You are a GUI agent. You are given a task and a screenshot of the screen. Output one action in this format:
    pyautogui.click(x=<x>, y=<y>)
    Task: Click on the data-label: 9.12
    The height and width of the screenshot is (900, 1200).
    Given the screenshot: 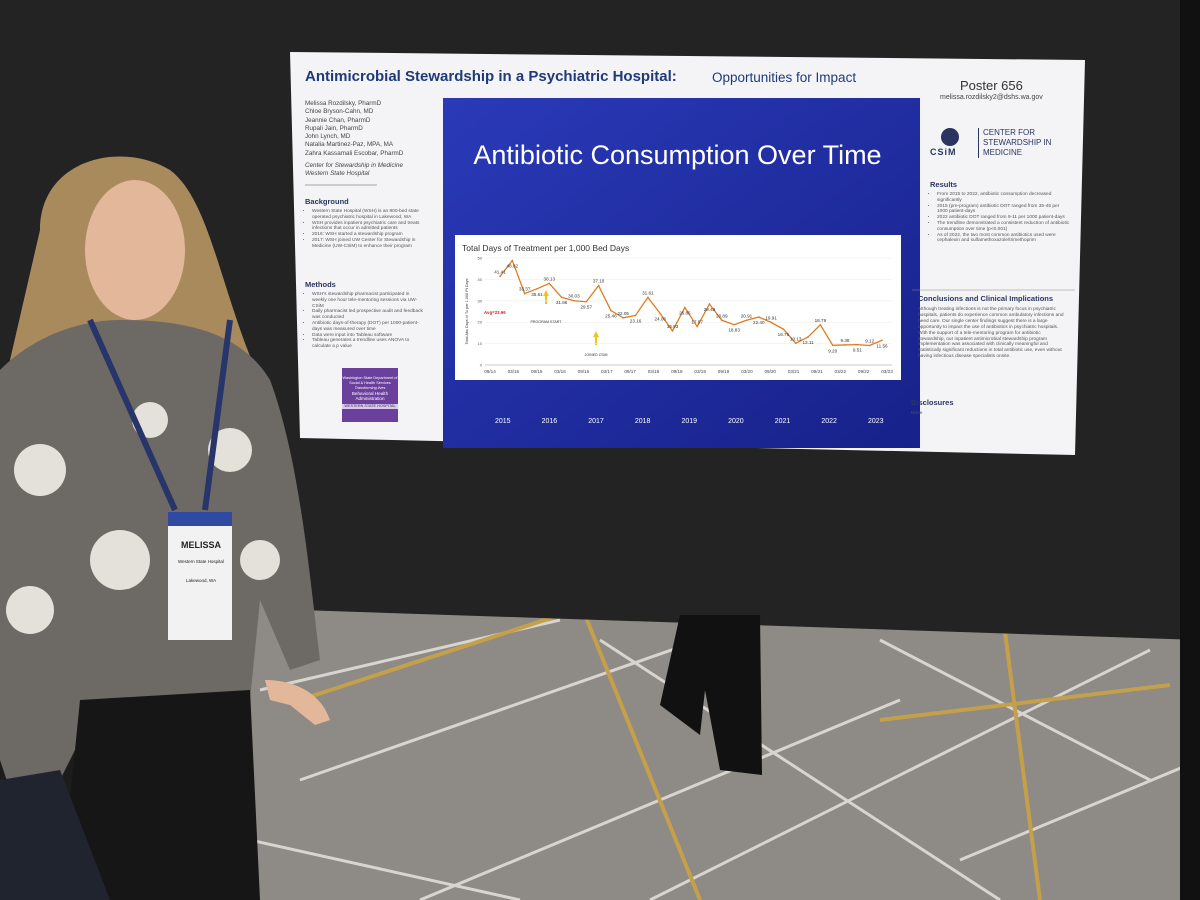 What is the action you would take?
    pyautogui.click(x=869, y=340)
    